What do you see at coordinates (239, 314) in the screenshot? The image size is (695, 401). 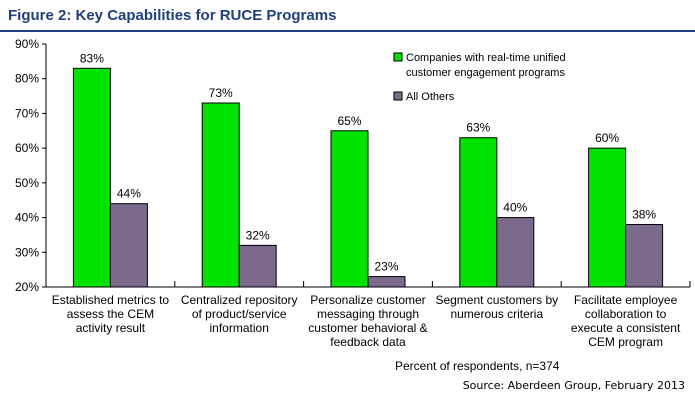 I see `category-label: of product/service` at bounding box center [239, 314].